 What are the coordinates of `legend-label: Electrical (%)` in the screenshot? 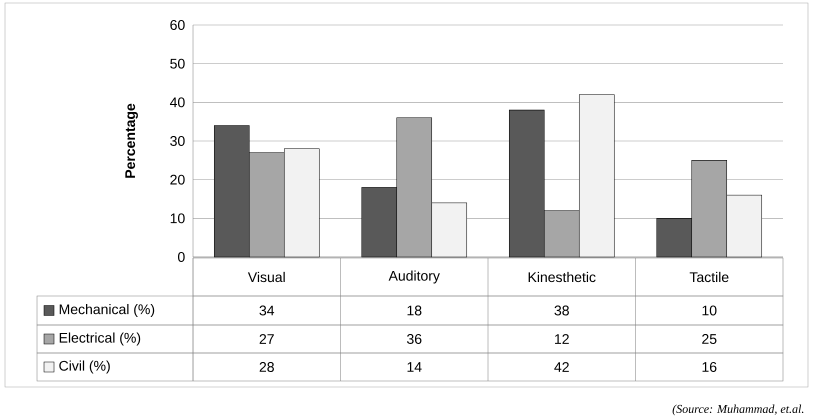 It's located at (100, 339).